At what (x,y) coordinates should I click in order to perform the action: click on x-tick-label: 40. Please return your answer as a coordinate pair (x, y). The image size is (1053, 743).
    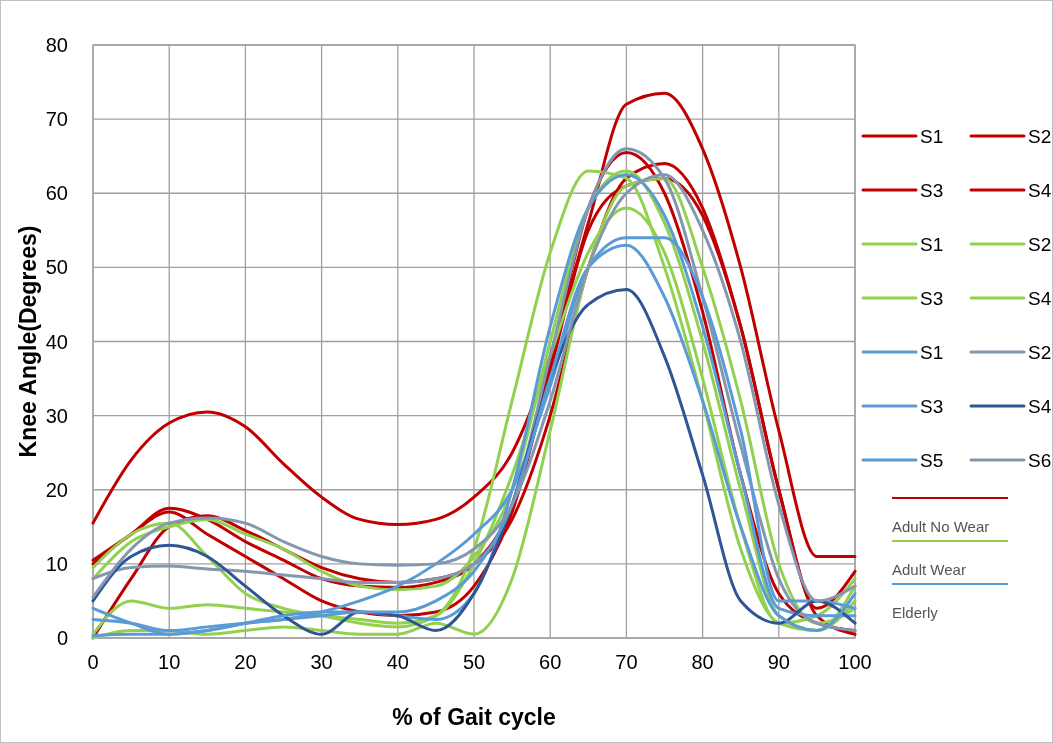
    Looking at the image, I should click on (397, 662).